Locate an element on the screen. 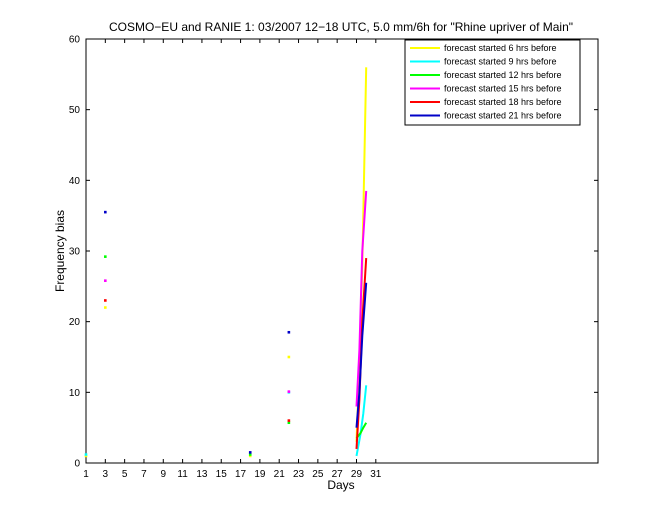  legend-label: forecast started 15 hrs before is located at coordinates (503, 89).